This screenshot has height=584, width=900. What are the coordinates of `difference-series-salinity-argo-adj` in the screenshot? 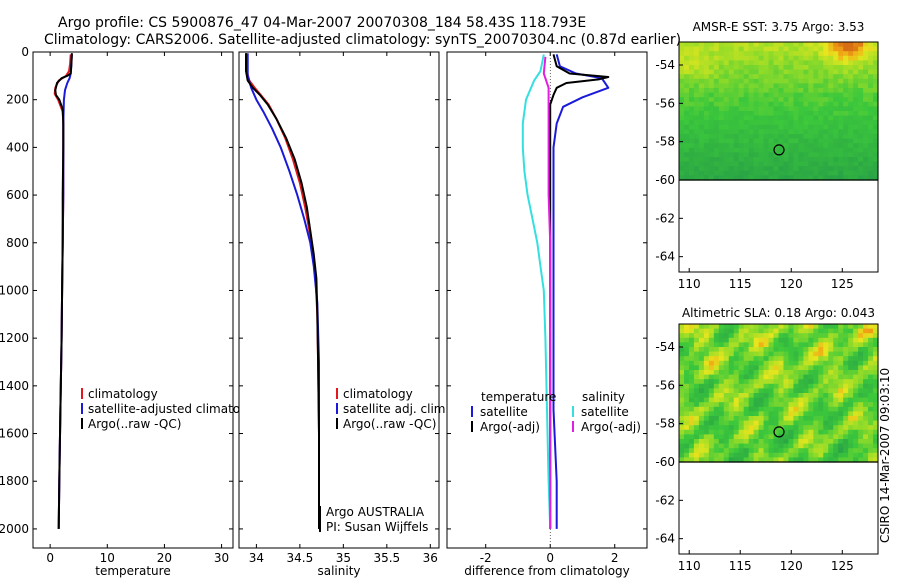 It's located at (547, 292).